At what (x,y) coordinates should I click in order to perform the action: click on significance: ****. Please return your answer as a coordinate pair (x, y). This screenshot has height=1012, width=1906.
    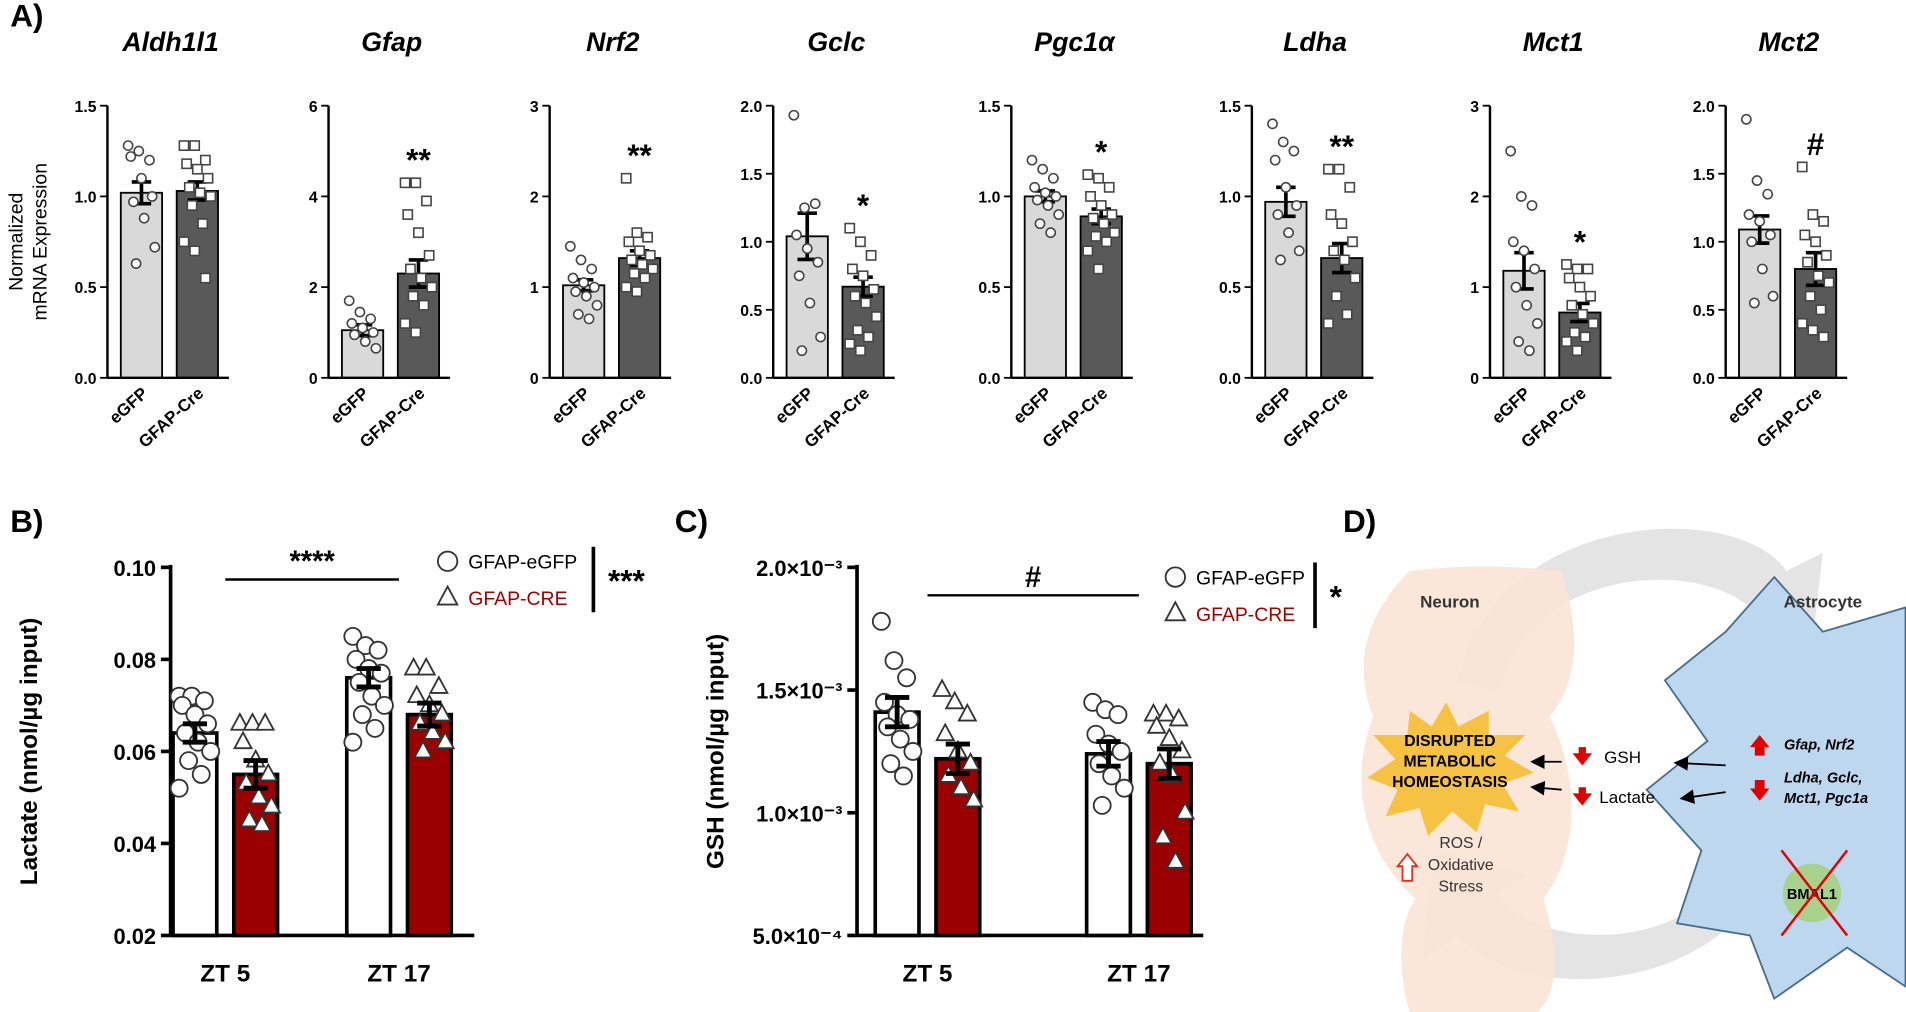
    Looking at the image, I should click on (312, 562).